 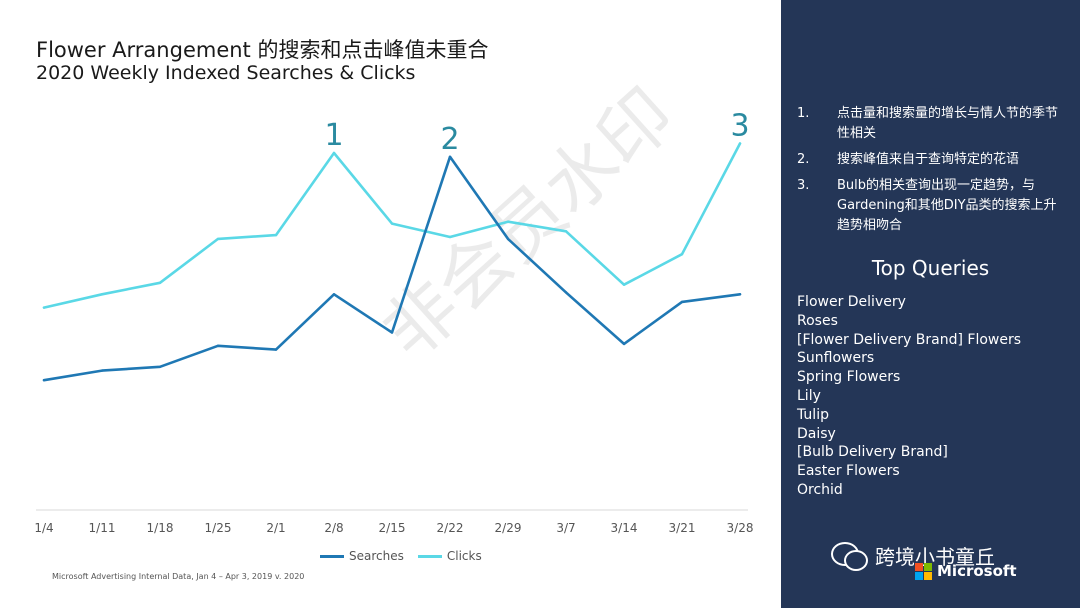 What do you see at coordinates (376, 556) in the screenshot?
I see `legend-label-searches: Searches` at bounding box center [376, 556].